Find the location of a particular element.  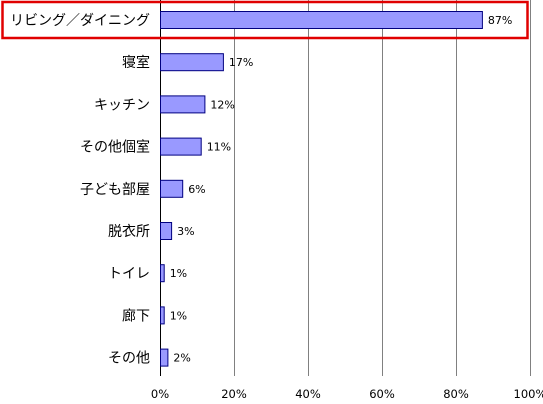

highlight-layer is located at coordinates (265, 20).